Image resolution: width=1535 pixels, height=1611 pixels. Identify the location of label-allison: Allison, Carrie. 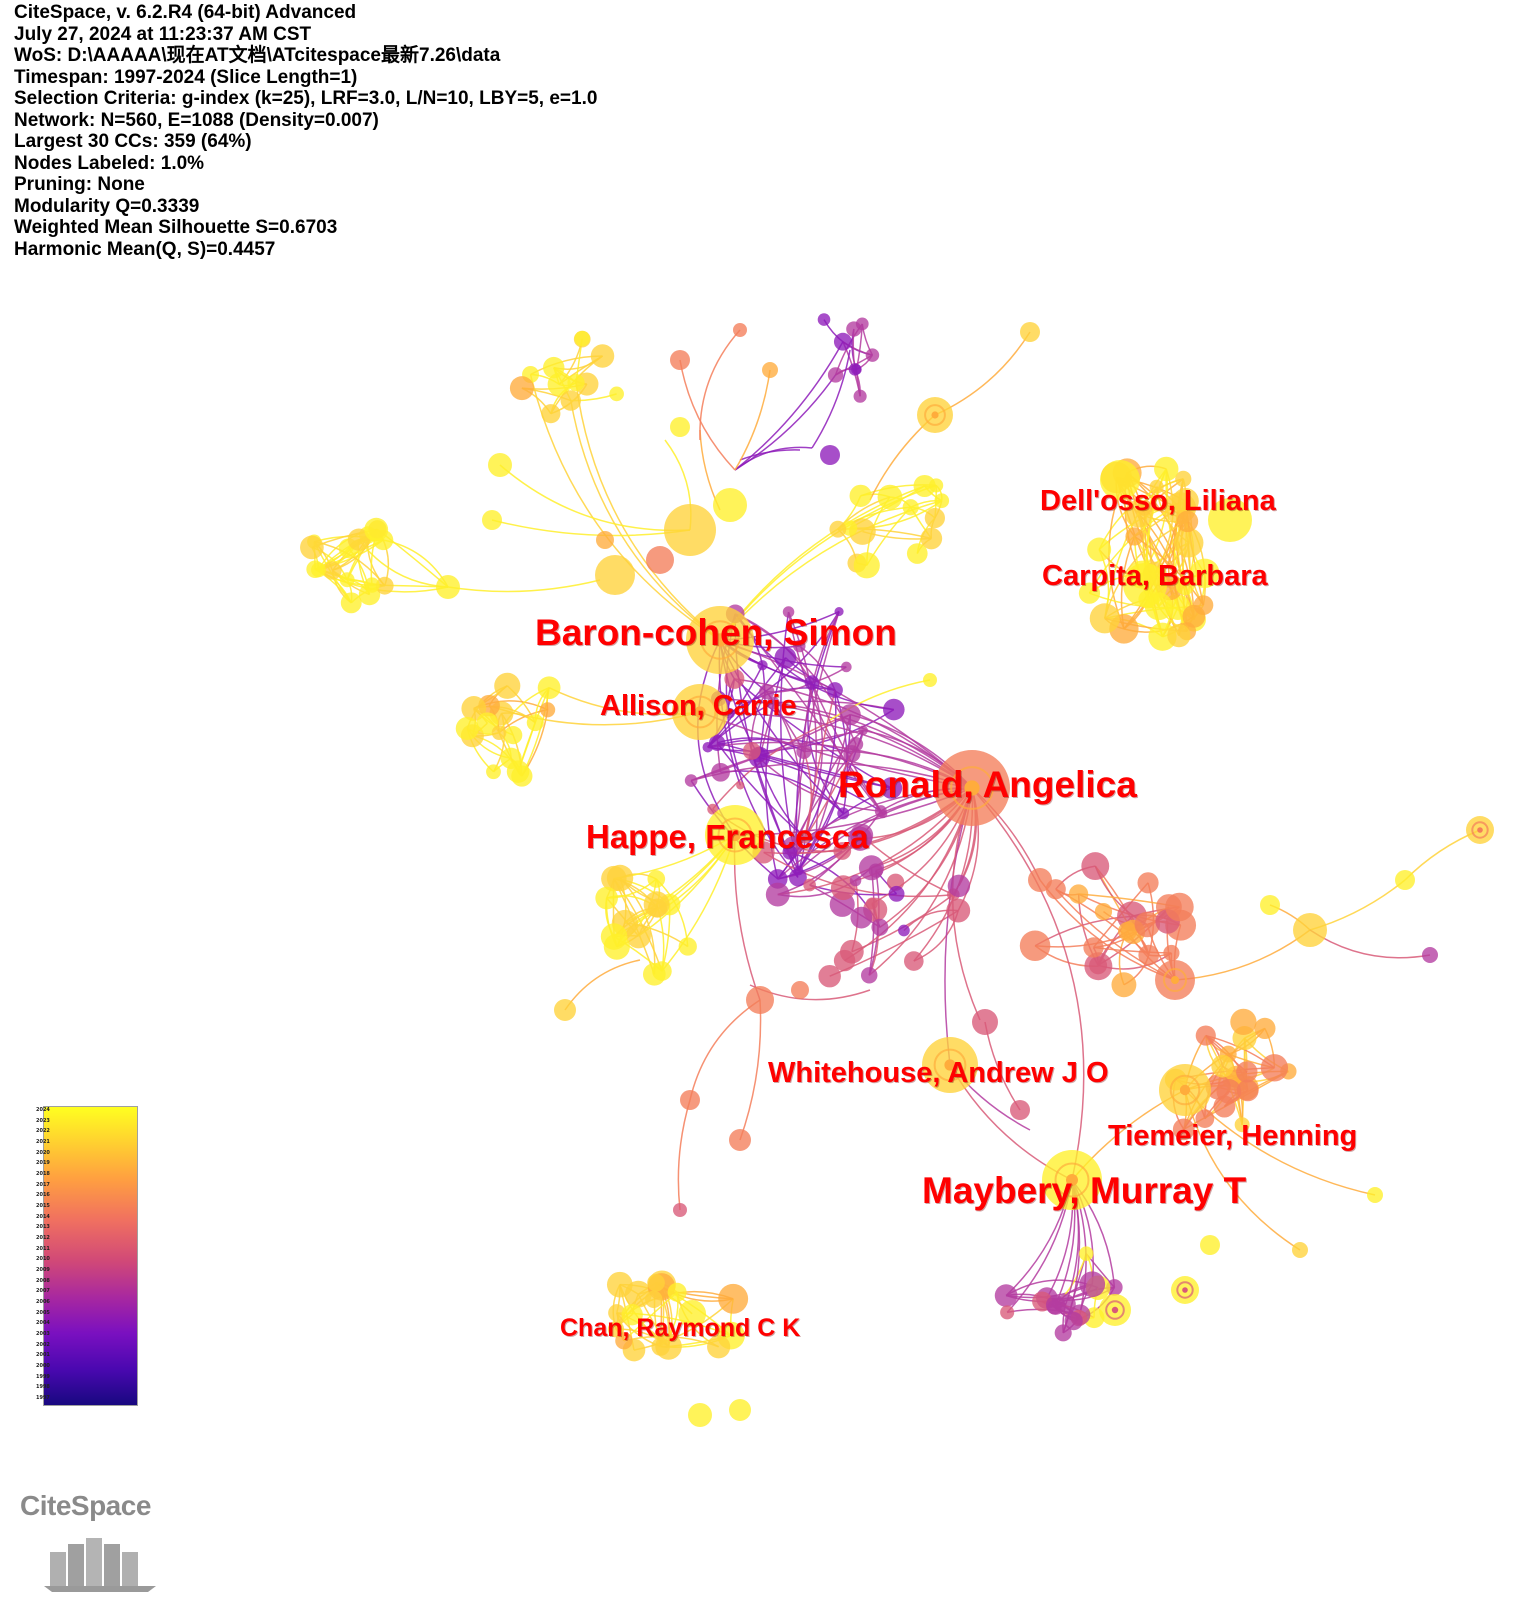
(698, 706).